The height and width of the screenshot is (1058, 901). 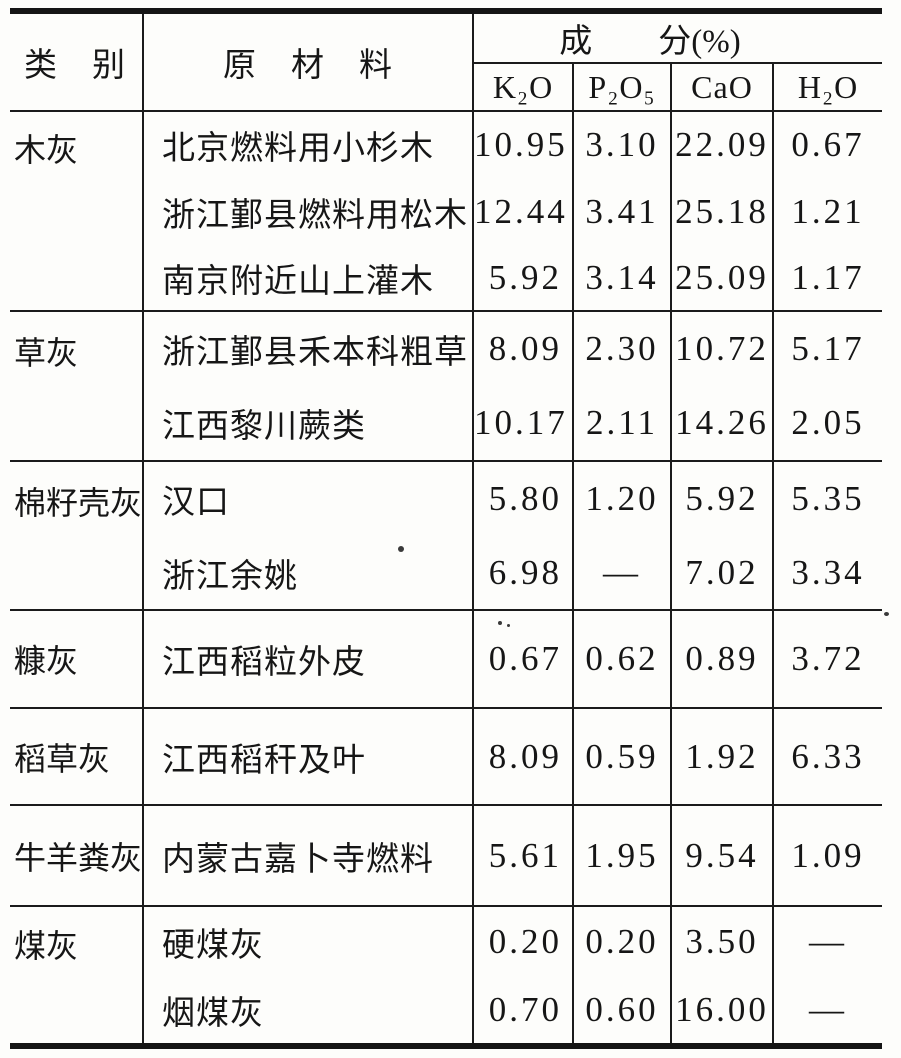 I want to click on value-cao: 16.00, so click(x=722, y=1011).